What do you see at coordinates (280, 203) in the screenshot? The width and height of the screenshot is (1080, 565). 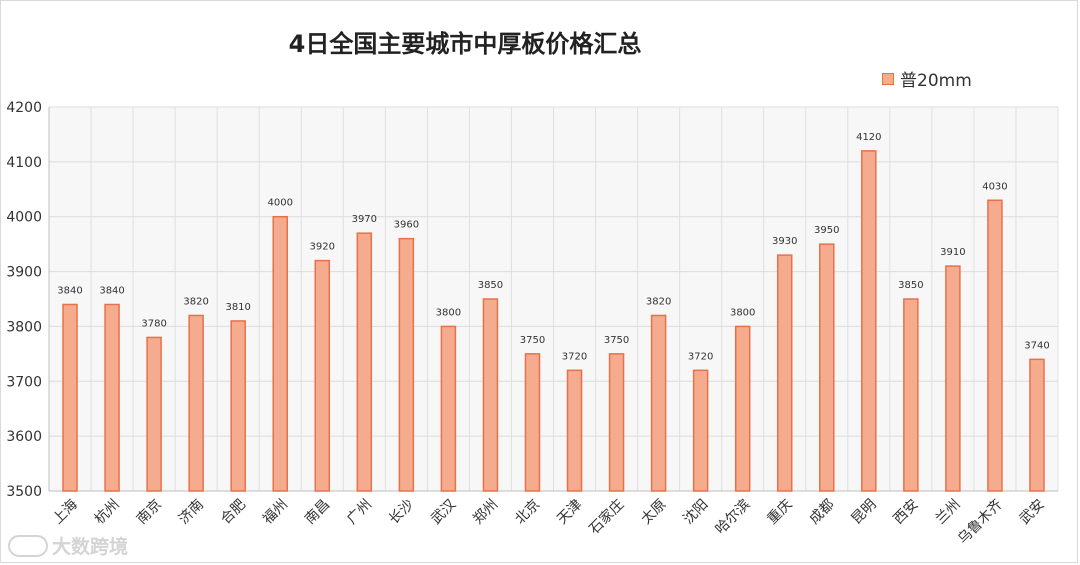 I see `data-label: 4000` at bounding box center [280, 203].